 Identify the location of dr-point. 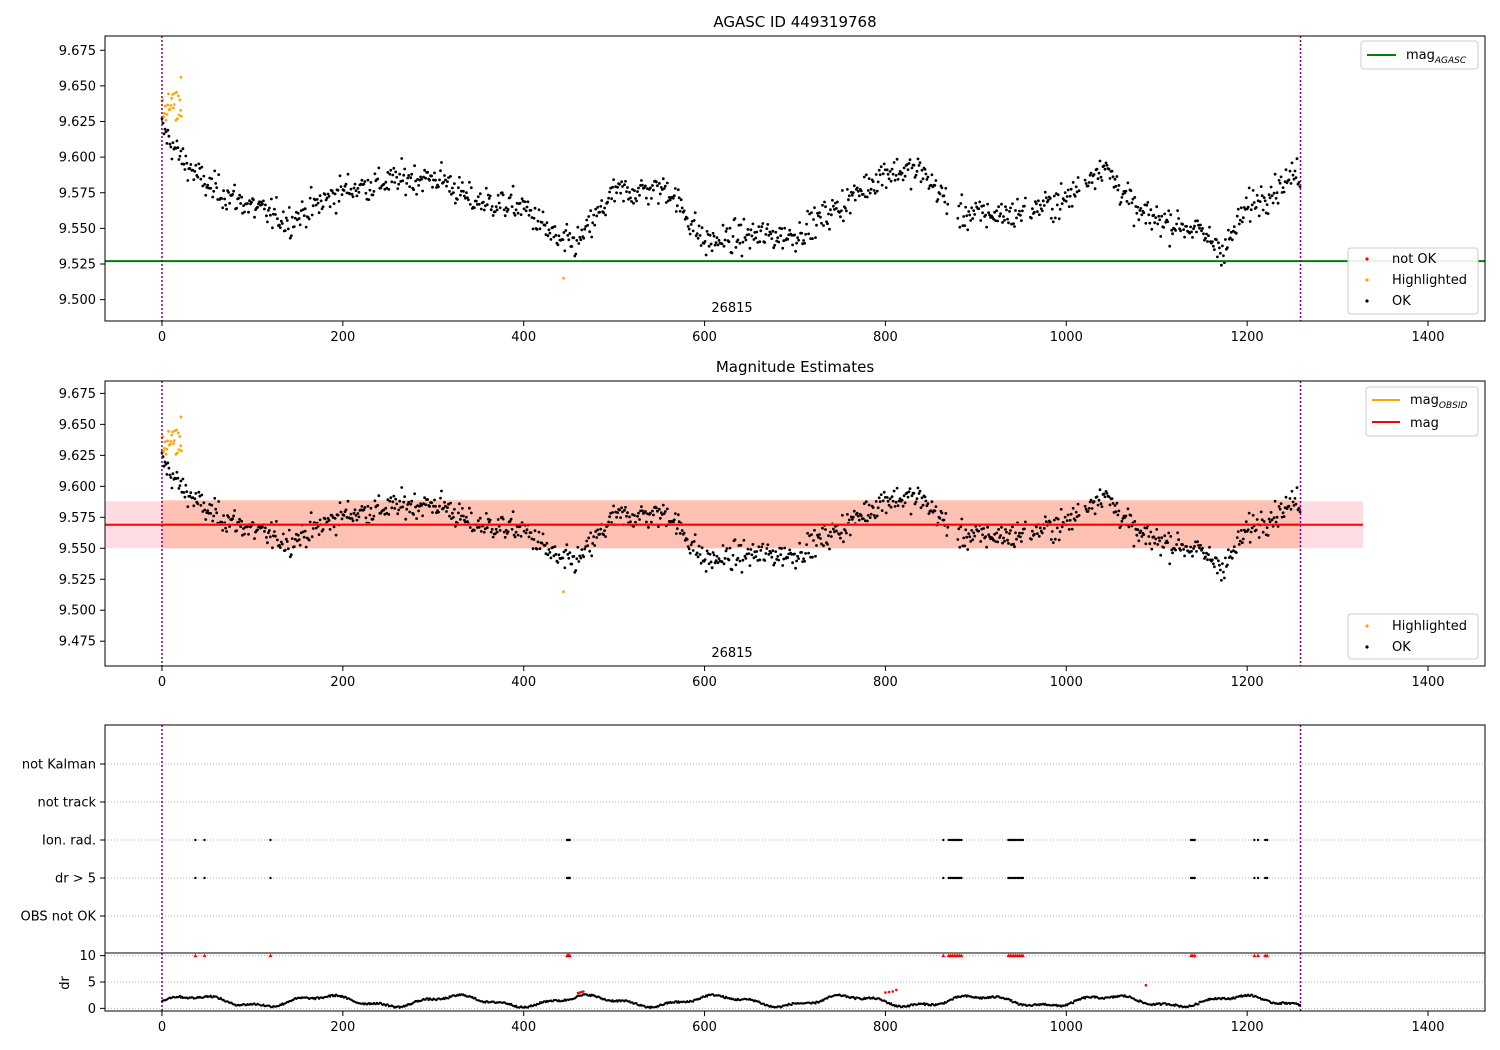
(863, 999).